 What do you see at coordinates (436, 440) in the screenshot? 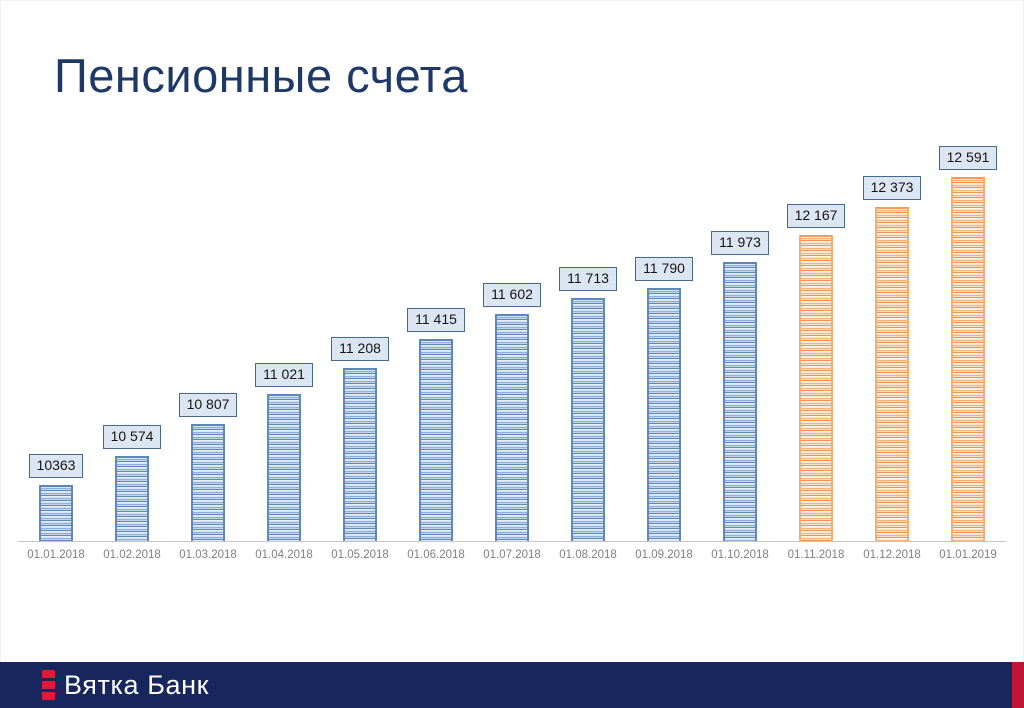
I see `bar-01.06.2018` at bounding box center [436, 440].